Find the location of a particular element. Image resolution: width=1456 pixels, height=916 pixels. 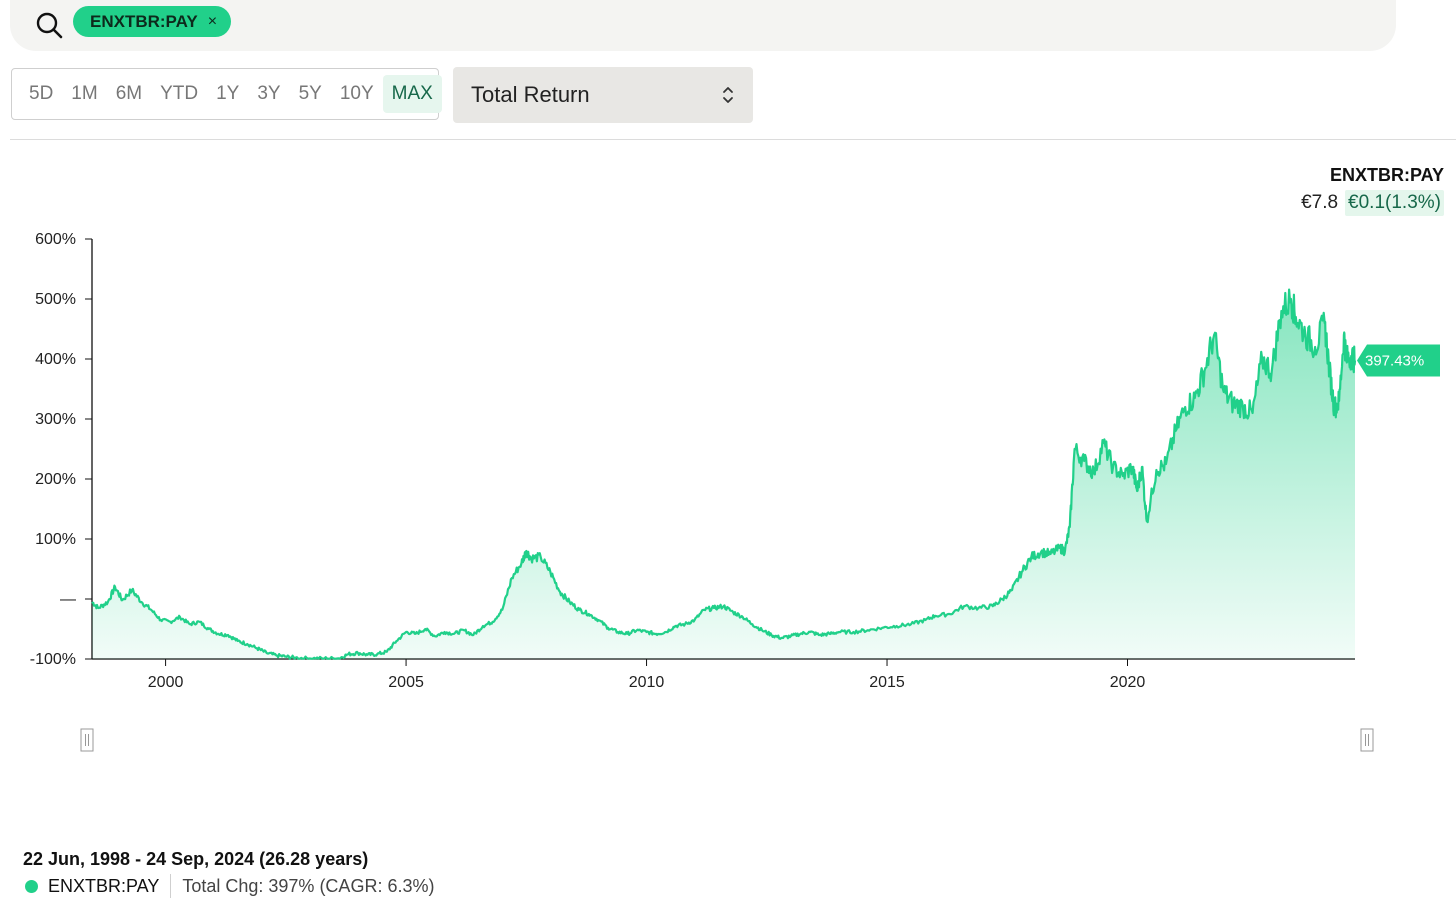

range-button-5y: 5Y is located at coordinates (310, 93).